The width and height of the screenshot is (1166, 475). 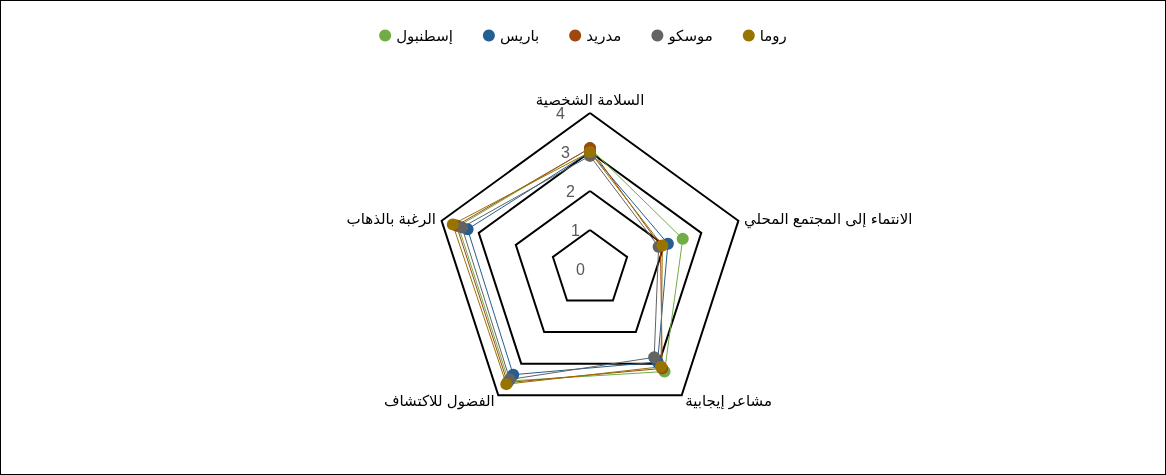 What do you see at coordinates (424, 36) in the screenshot?
I see `legend-label: إسطنبول` at bounding box center [424, 36].